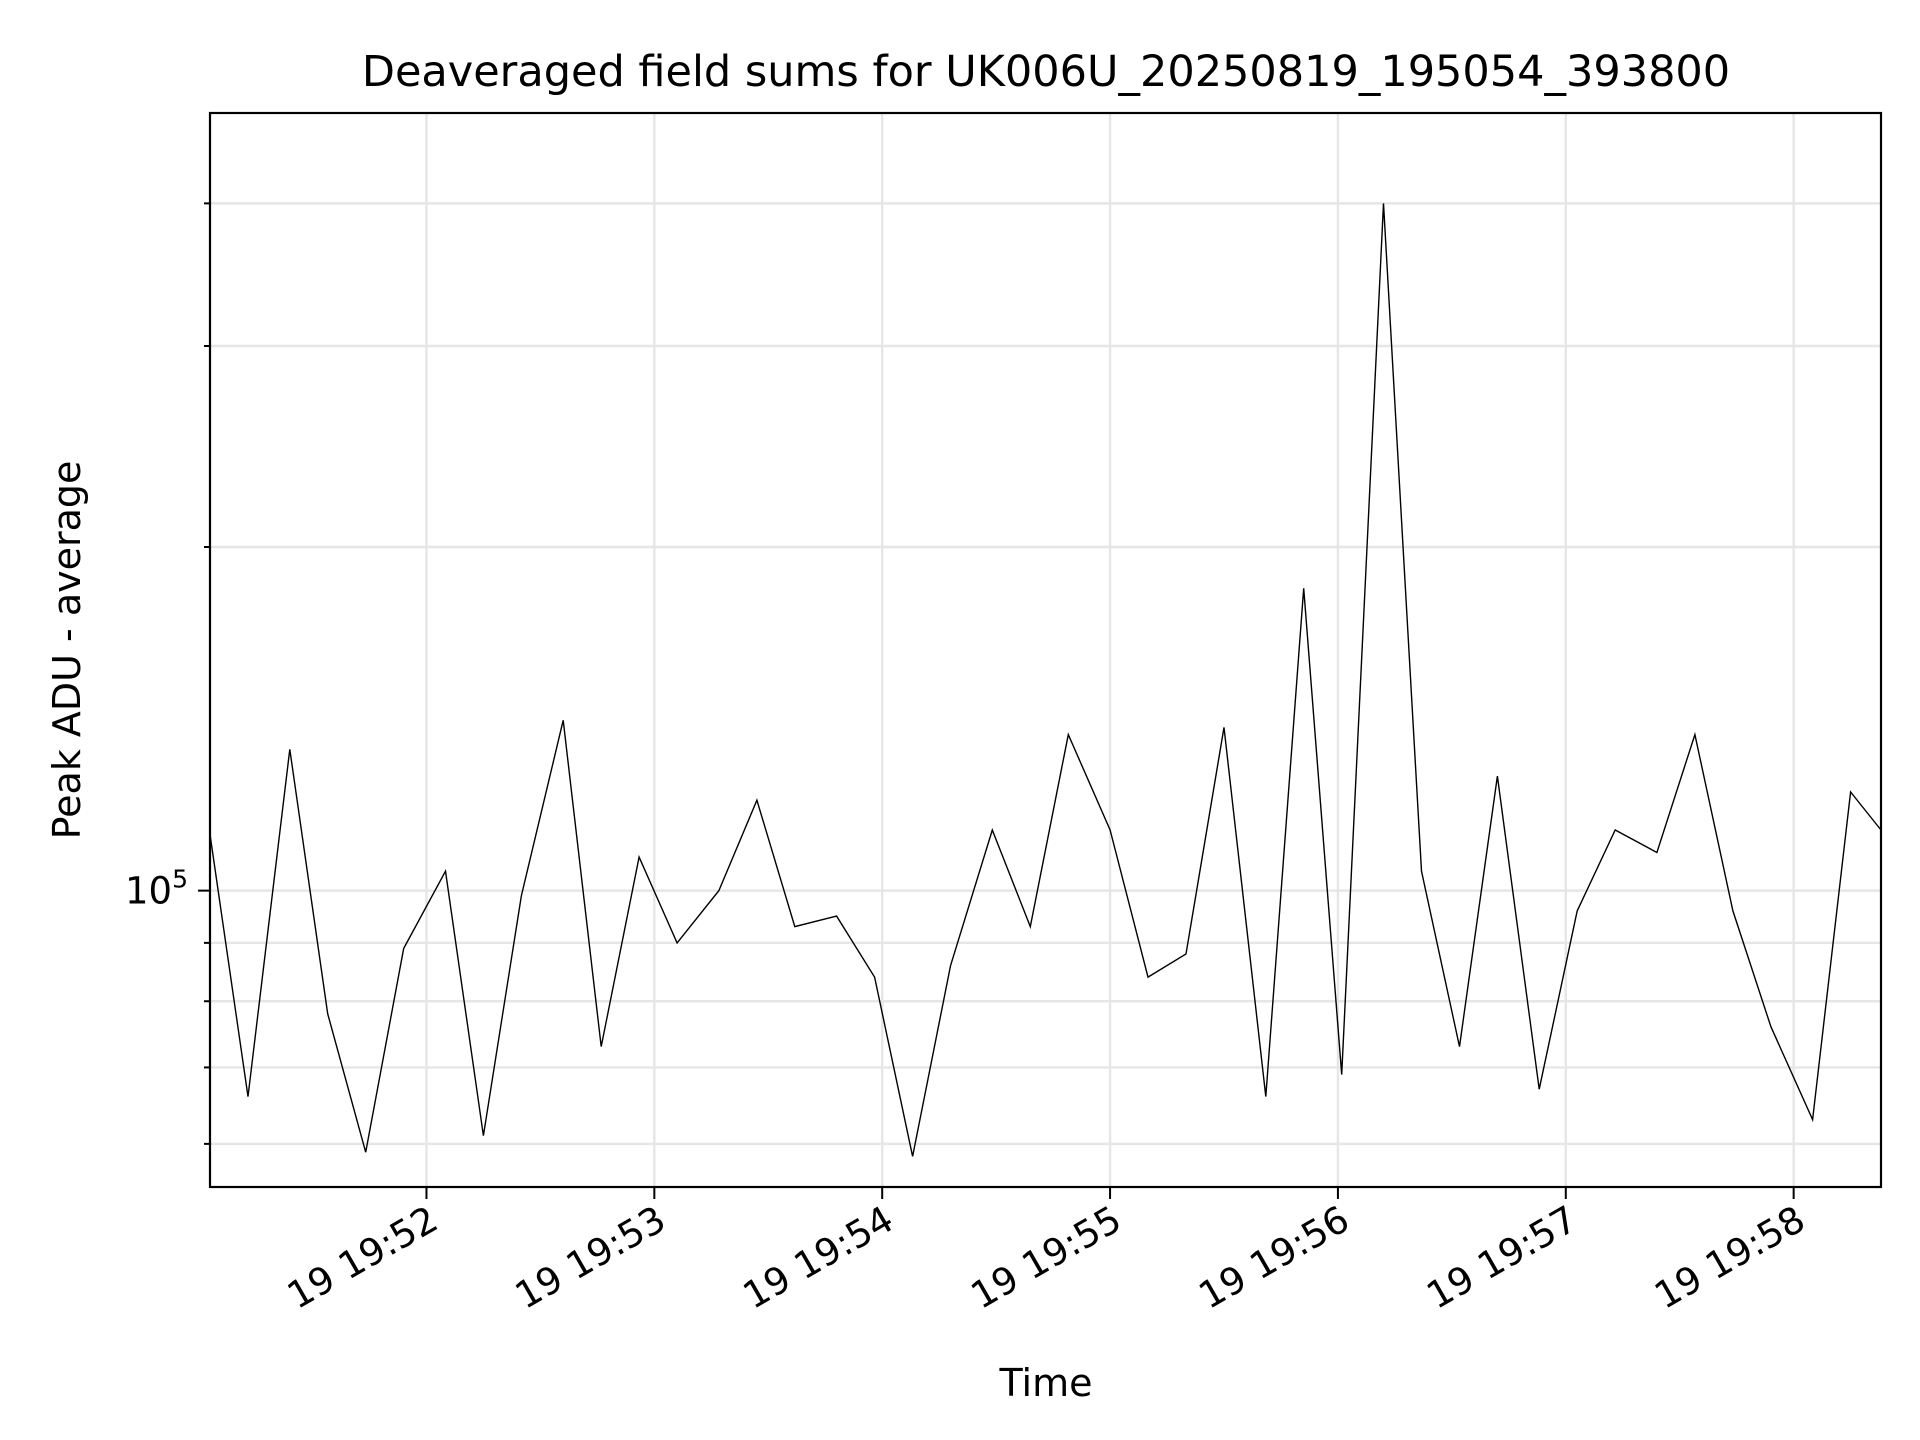 Image resolution: width=1920 pixels, height=1440 pixels. What do you see at coordinates (180, 879) in the screenshot?
I see `y-tick-label-exponent: 5` at bounding box center [180, 879].